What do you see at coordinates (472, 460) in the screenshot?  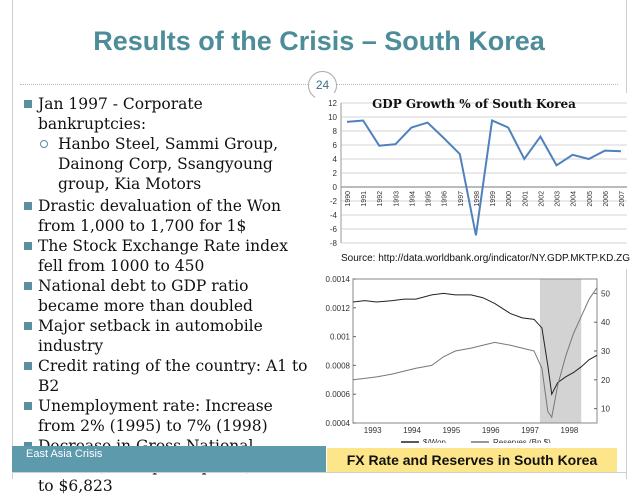 I see `fx-chart-caption: FX Rate and Reserves in South Korea` at bounding box center [472, 460].